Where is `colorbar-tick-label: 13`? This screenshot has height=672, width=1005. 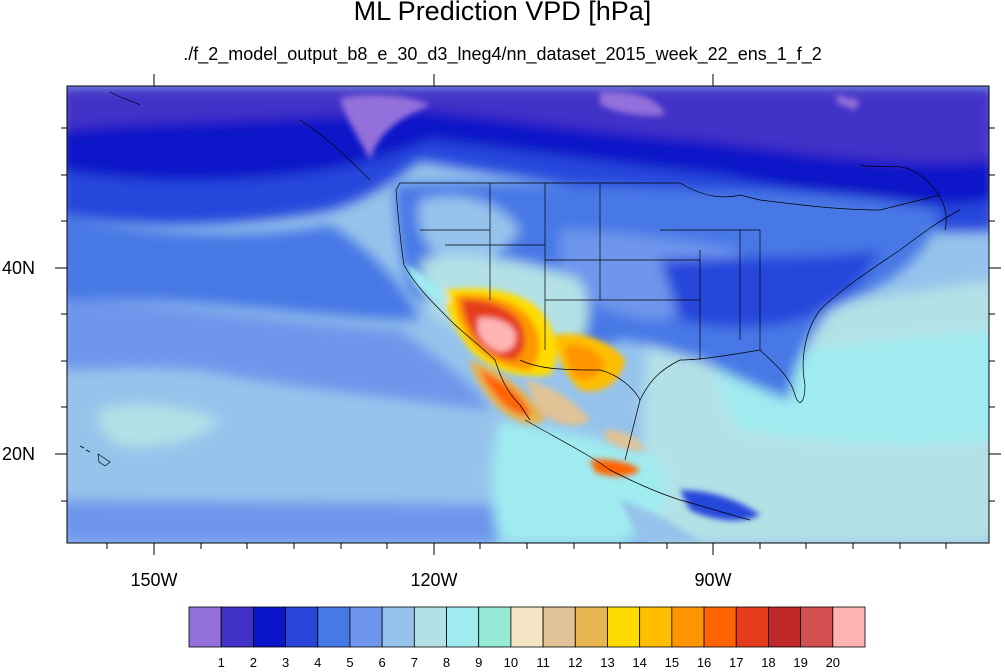 colorbar-tick-label: 13 is located at coordinates (607, 662).